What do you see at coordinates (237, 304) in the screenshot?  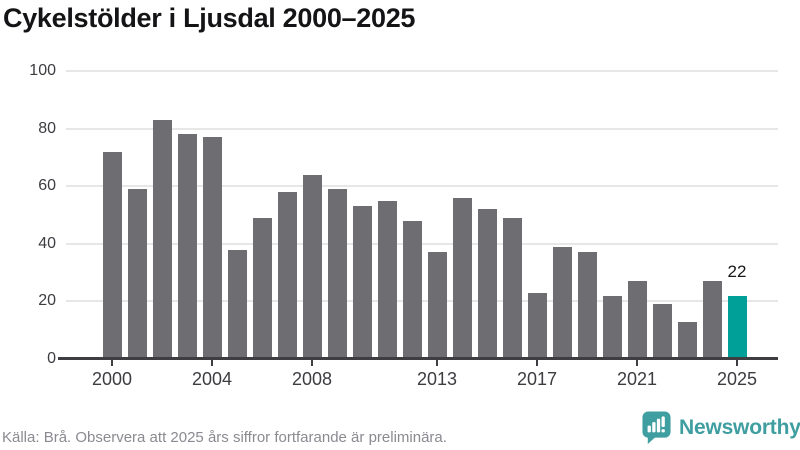 I see `bar-2005` at bounding box center [237, 304].